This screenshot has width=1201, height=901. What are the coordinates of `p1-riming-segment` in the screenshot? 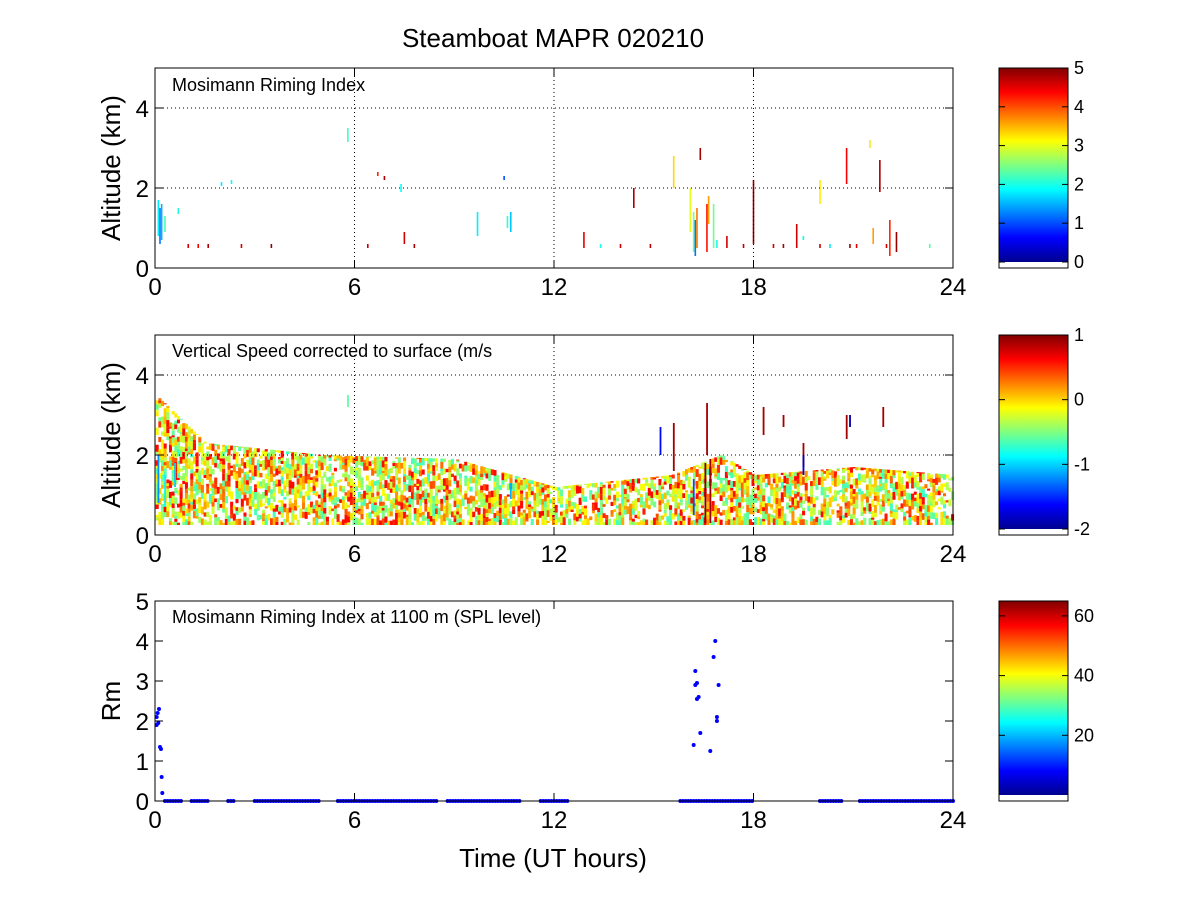 It's located at (690, 210).